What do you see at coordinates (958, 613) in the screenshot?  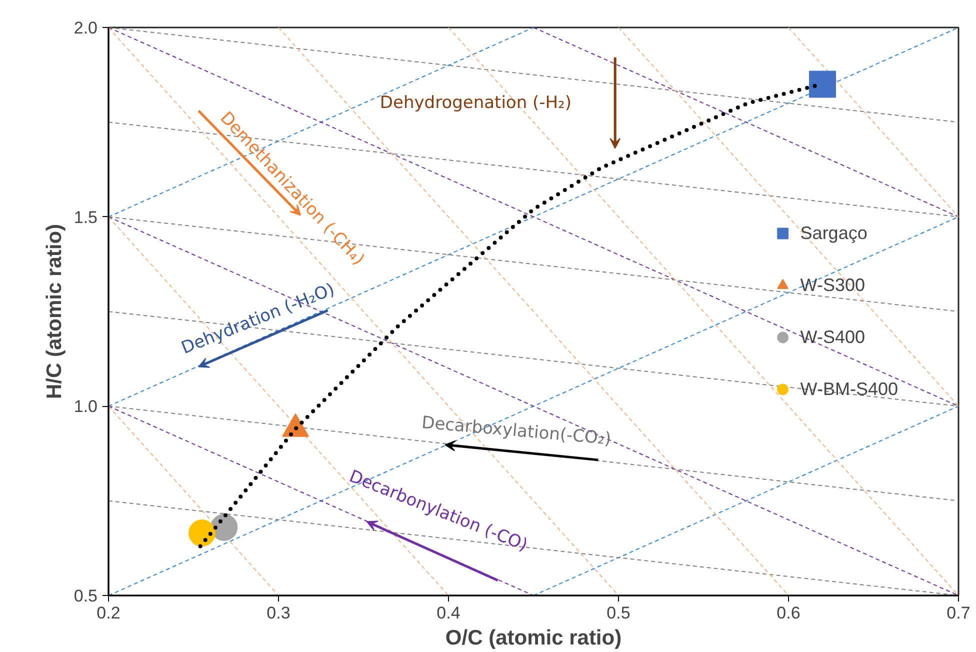 I see `x-tick-label: 0.7` at bounding box center [958, 613].